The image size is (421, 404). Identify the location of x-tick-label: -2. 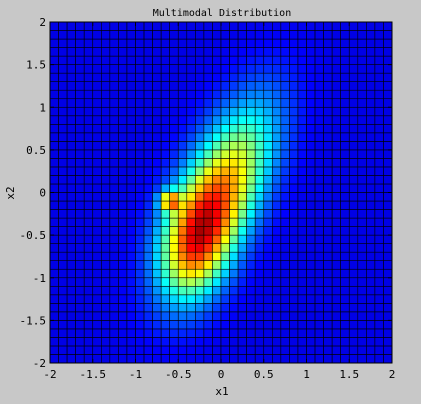
(49, 374).